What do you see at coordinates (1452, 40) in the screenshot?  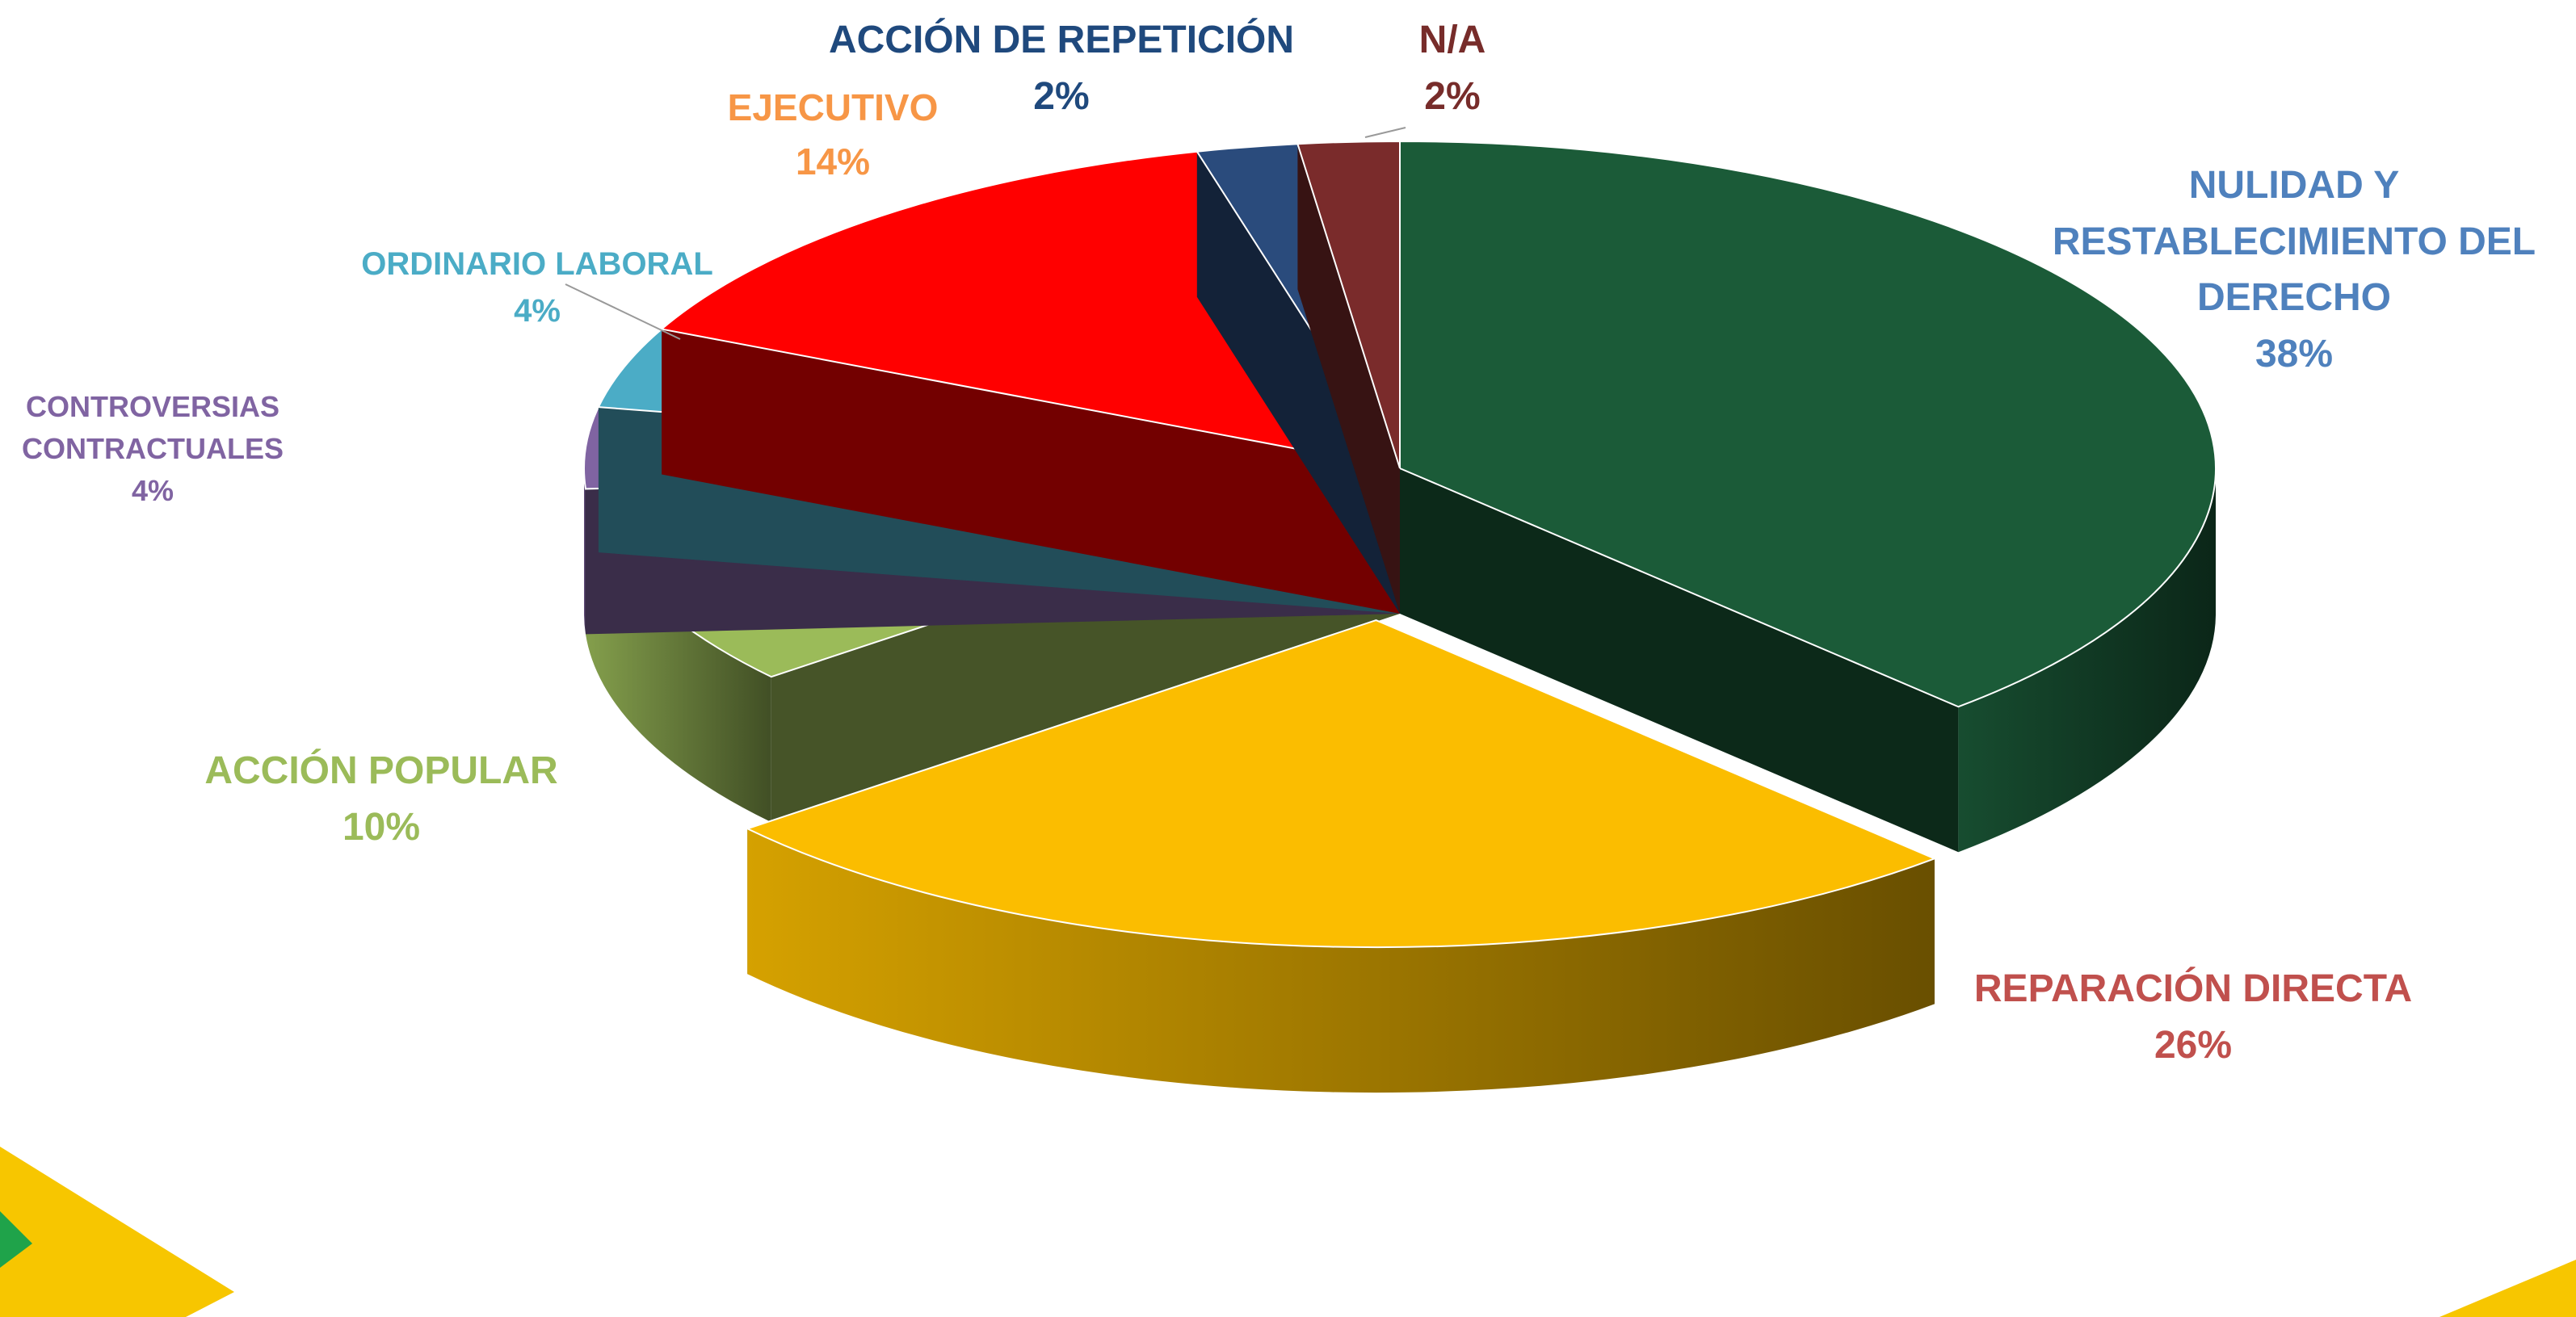 I see `category-label: N/A` at bounding box center [1452, 40].